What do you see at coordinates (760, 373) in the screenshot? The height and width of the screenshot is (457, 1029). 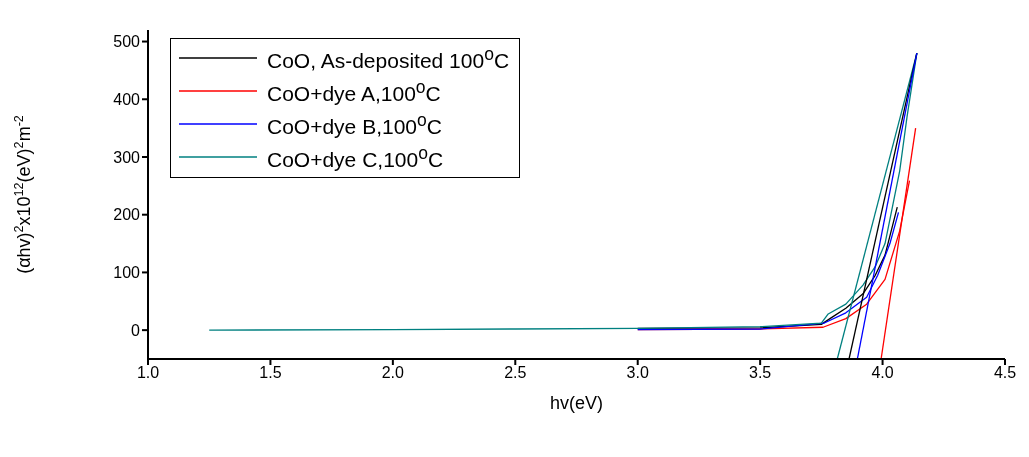 I see `x-tick-label: 3.5` at bounding box center [760, 373].